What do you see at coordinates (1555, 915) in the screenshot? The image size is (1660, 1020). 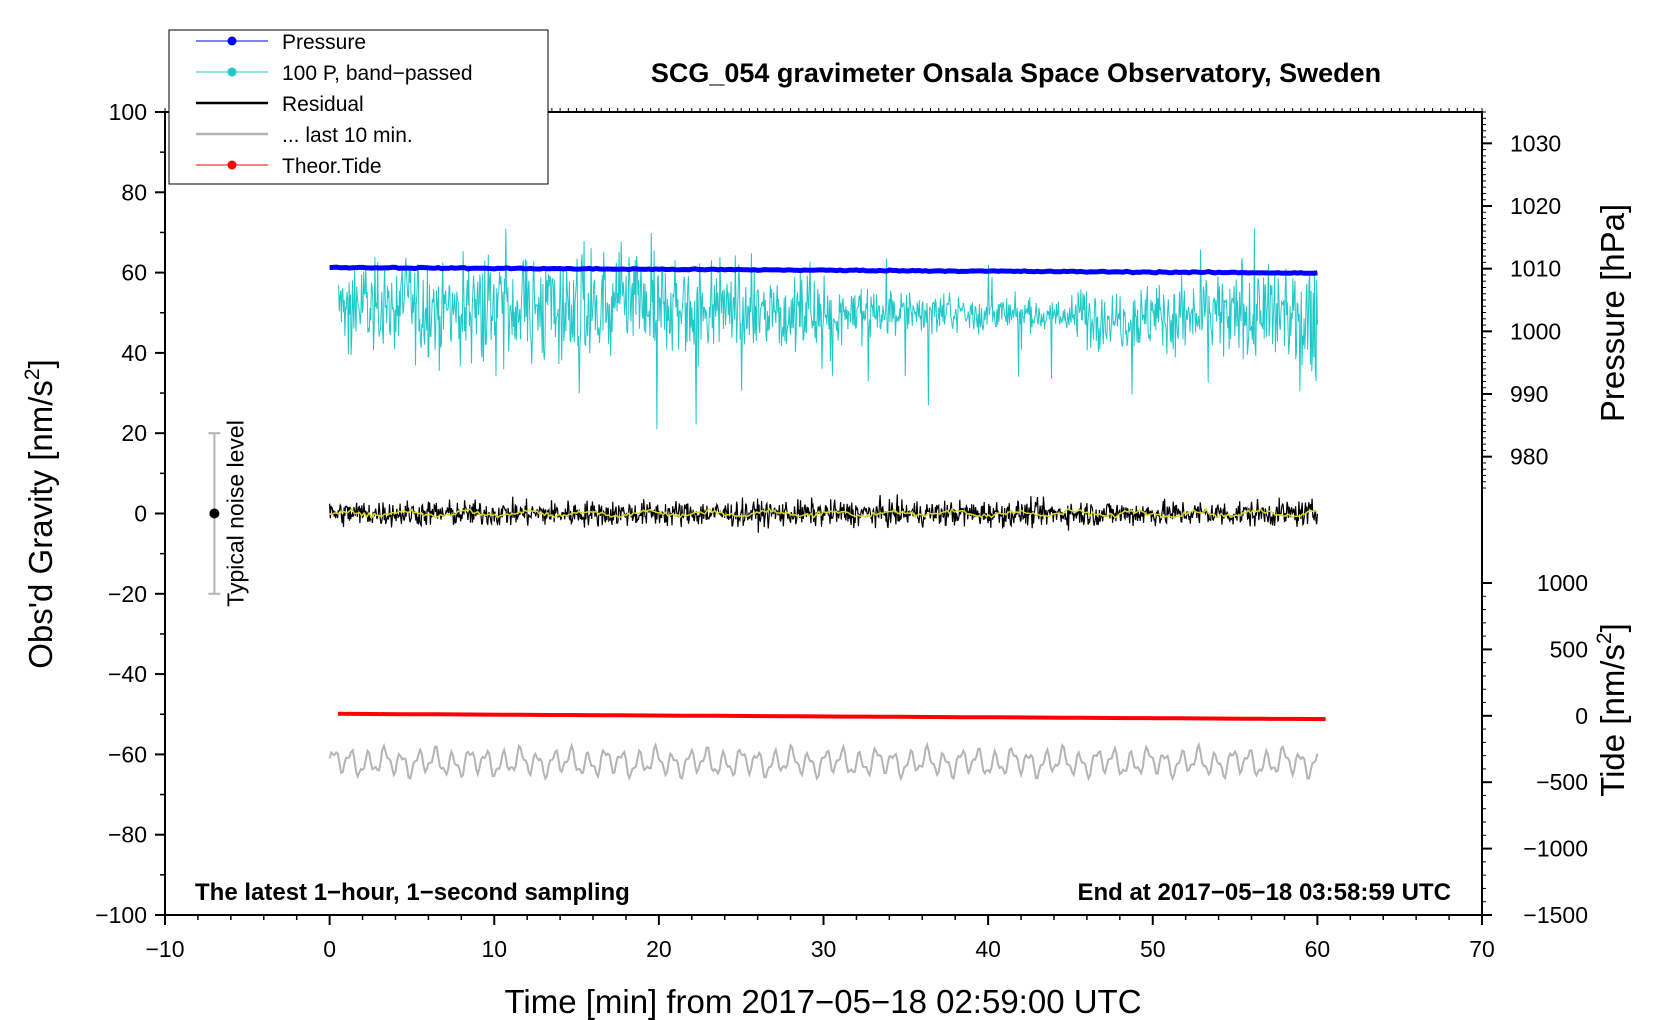 I see `tide-tick-label: −1500` at bounding box center [1555, 915].